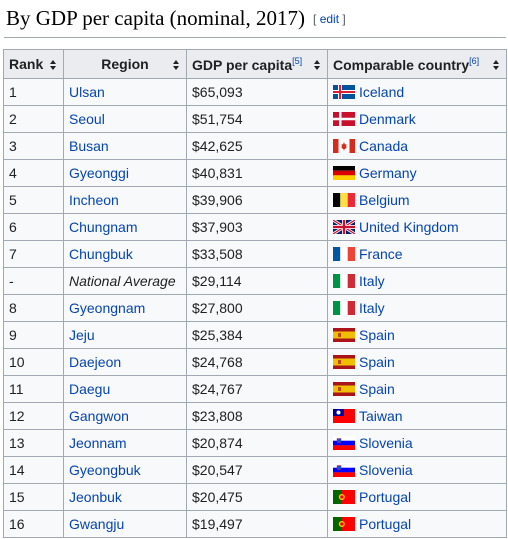 The height and width of the screenshot is (539, 508). I want to click on belgium-flag-icon, so click(344, 200).